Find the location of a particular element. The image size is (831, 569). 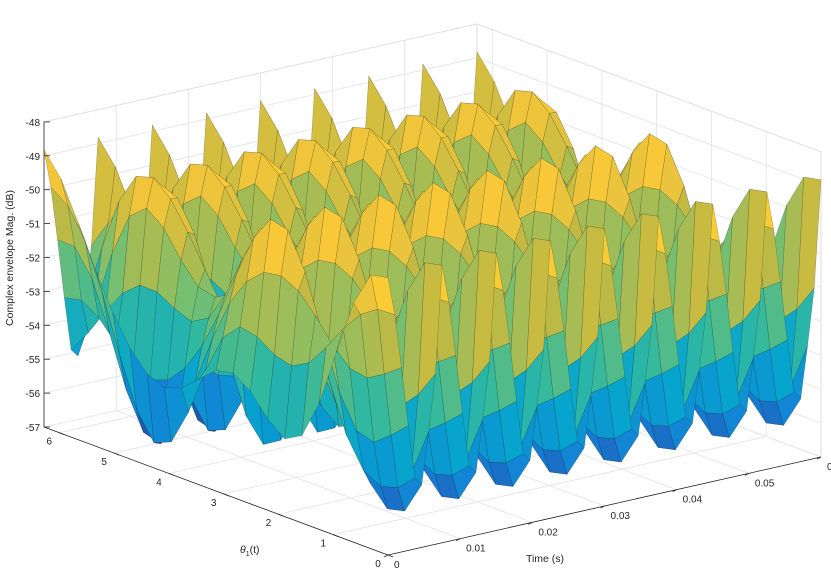

x-tick-label: 0.01 is located at coordinates (476, 549).